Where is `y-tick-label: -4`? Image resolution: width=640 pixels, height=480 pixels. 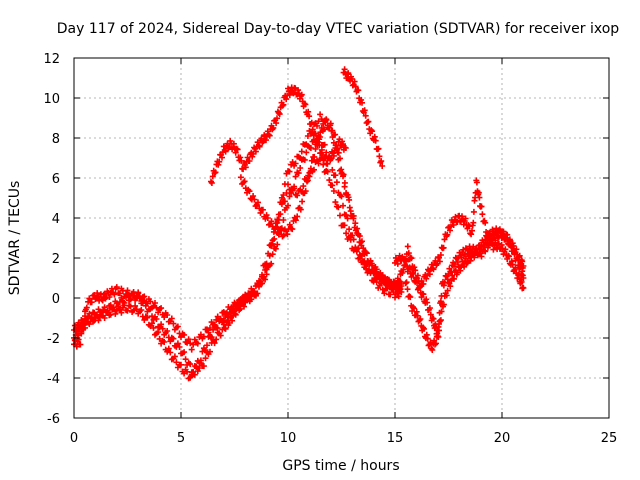
y-tick-label: -4 is located at coordinates (53, 379).